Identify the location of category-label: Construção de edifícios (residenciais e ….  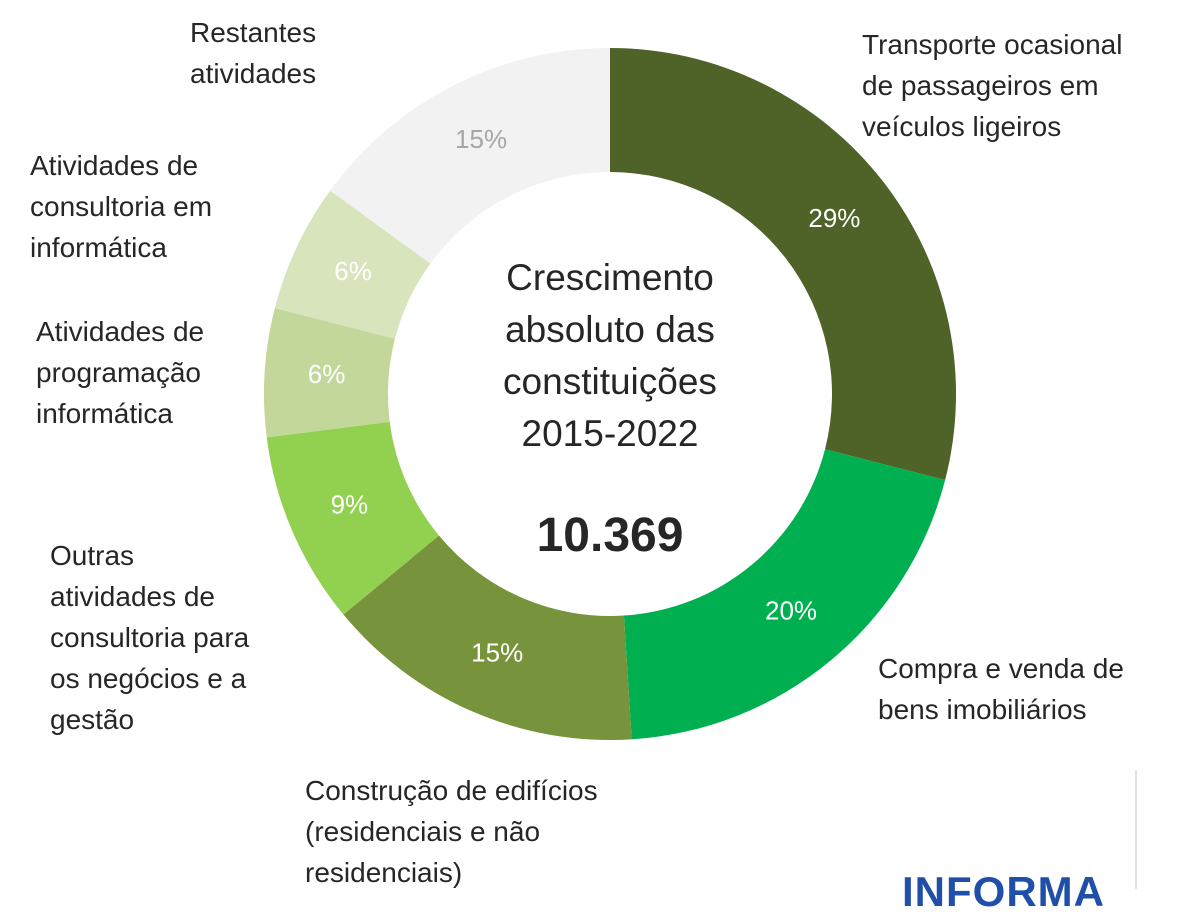
(451, 831).